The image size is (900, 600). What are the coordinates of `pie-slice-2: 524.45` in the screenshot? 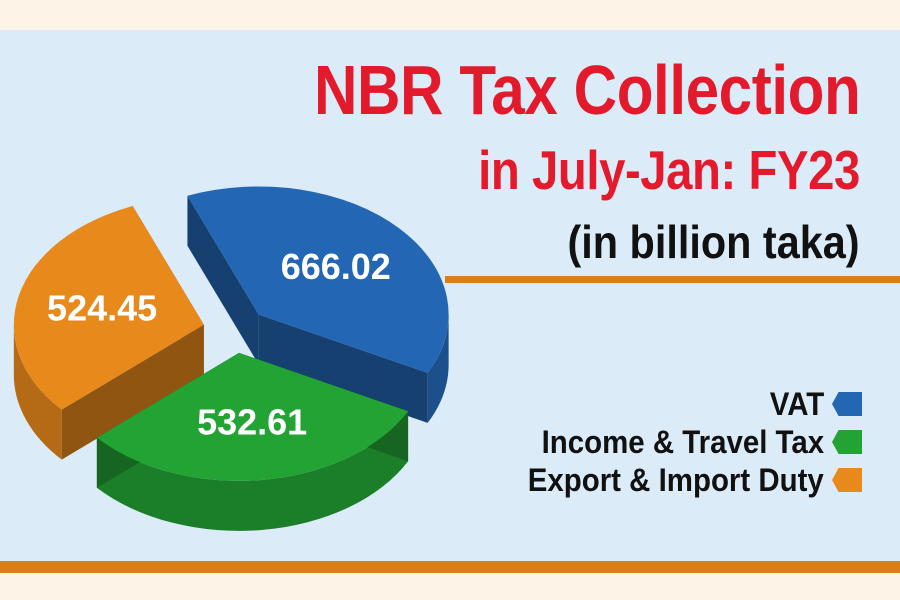 It's located at (108, 333).